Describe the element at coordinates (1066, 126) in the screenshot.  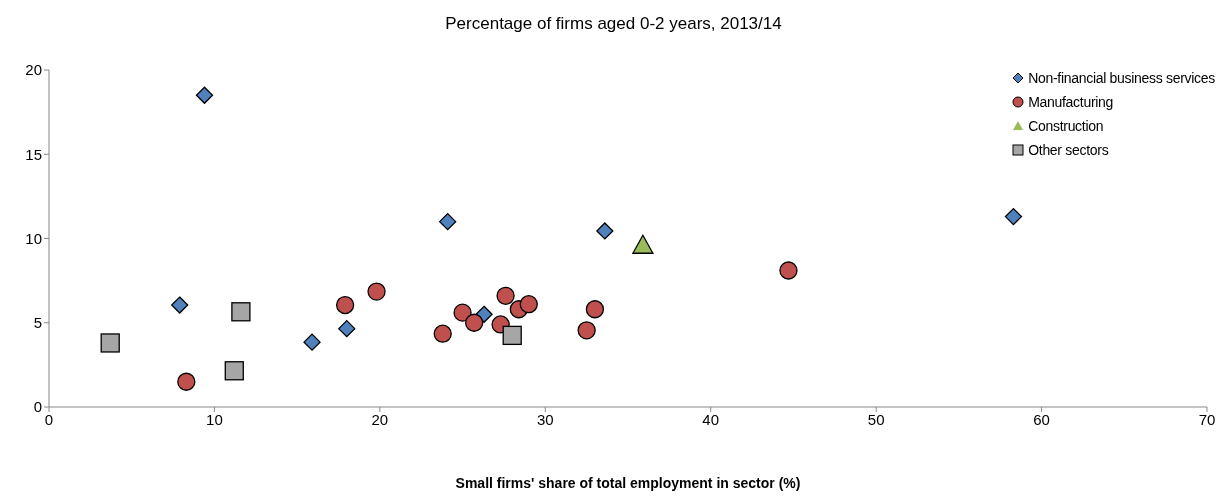
I see `legend-label: Construction` at that location.